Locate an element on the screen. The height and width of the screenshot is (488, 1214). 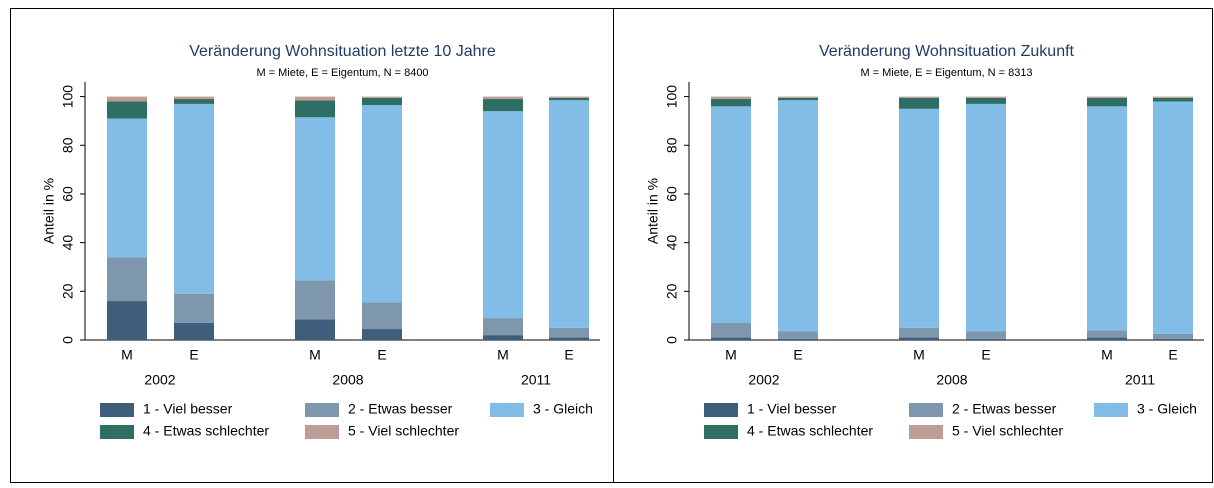
chart-subtitle: M = Miete, E = Eigentum, N = 8400 is located at coordinates (342, 73).